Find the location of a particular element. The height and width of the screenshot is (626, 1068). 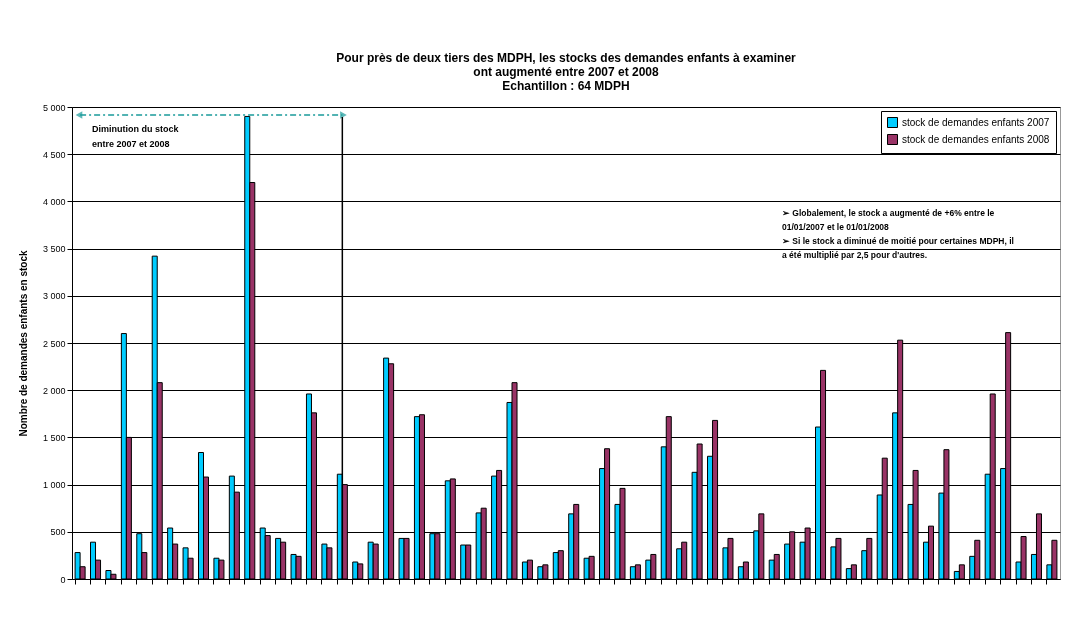

chart-title: Pour près de deux tiers des MDPH, les stocks des demandes enfants à examiner ont augmenté entre 2007 et 2008 Echantillon : 64 MDPH is located at coordinates (566, 72).